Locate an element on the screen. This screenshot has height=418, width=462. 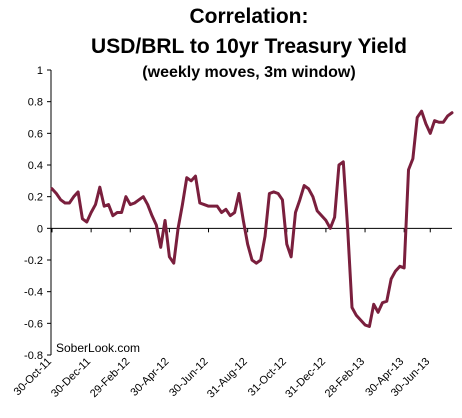
x-tick-label: 30-Jun-12 is located at coordinates (189, 378).